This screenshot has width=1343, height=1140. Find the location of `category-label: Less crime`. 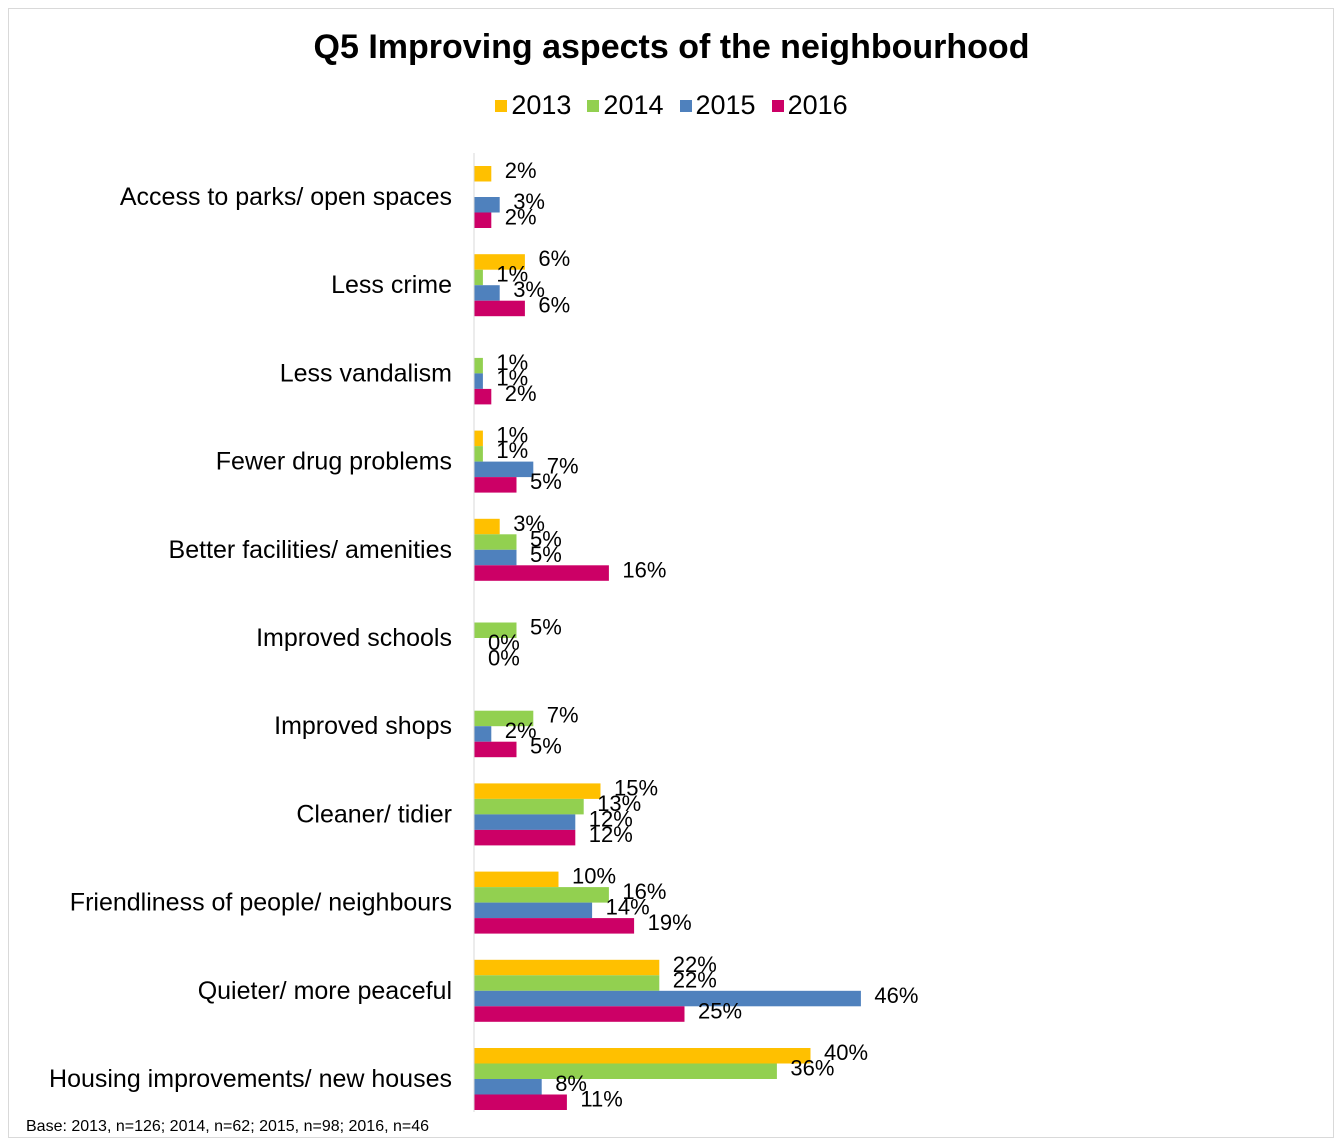

category-label: Less crime is located at coordinates (391, 285).